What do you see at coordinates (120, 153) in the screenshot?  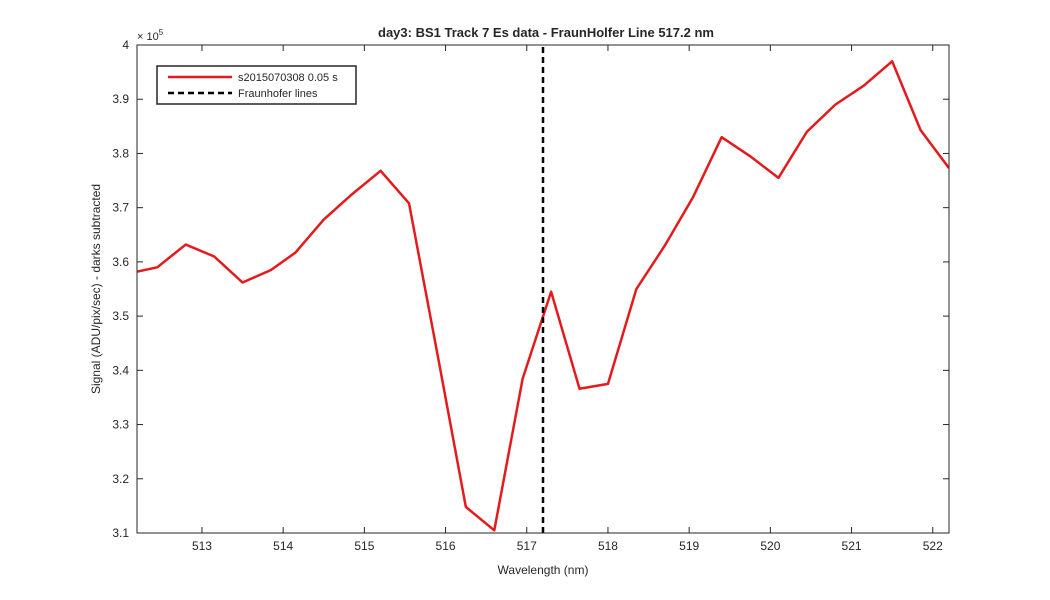 I see `y-tick-label: 3.8` at bounding box center [120, 153].